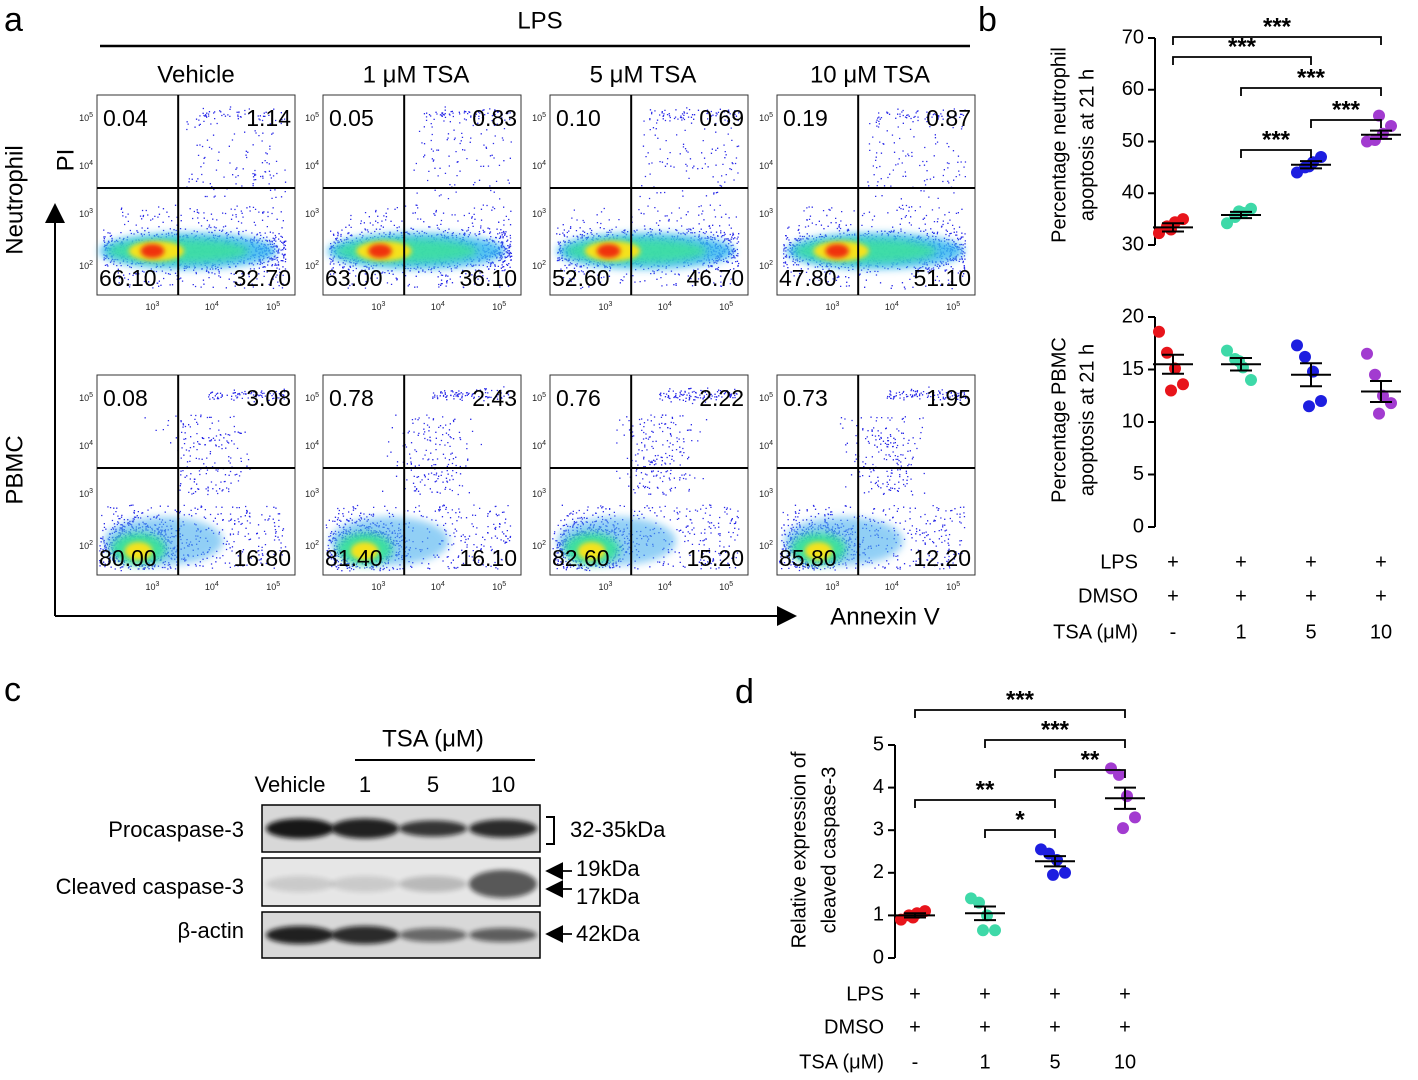 Image resolution: width=1418 pixels, height=1080 pixels. What do you see at coordinates (578, 118) in the screenshot?
I see `quadrant-value: 0.10` at bounding box center [578, 118].